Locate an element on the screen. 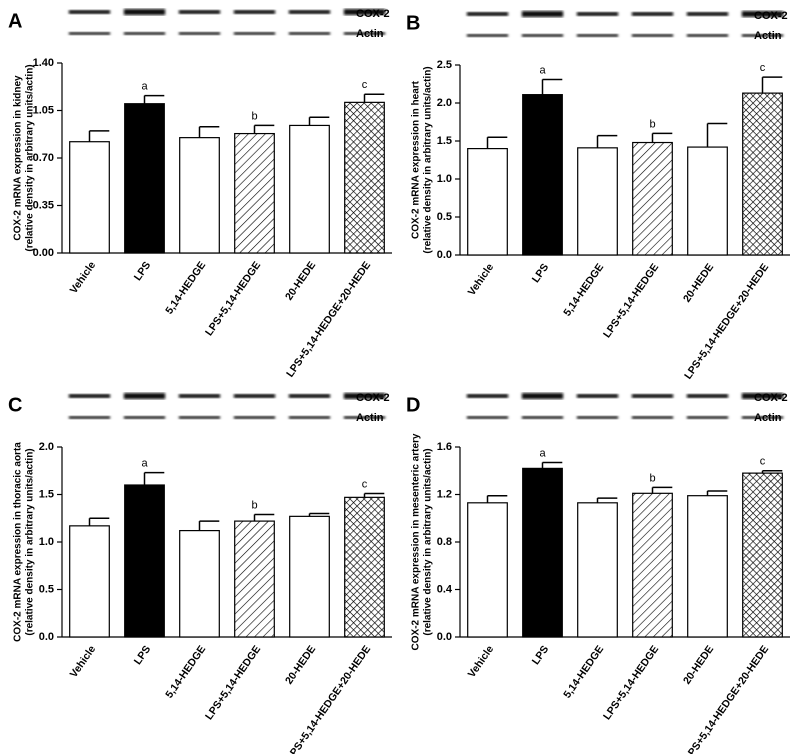  x-tick-label: 5,14-HEDGE is located at coordinates (185, 287).